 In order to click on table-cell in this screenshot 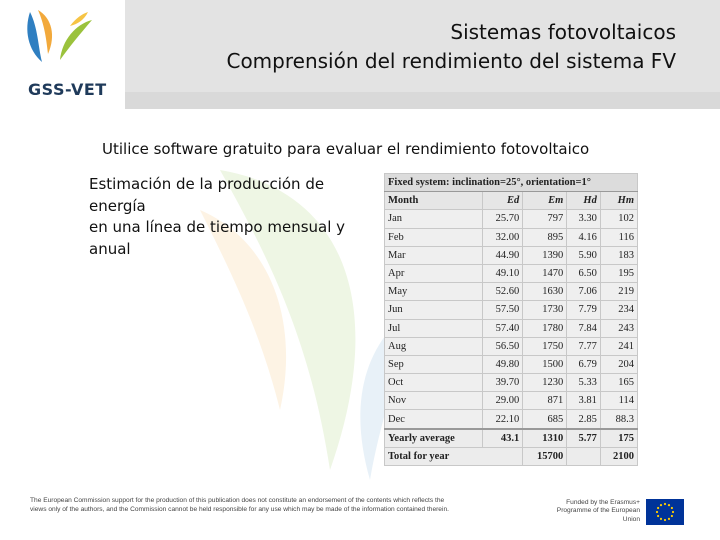, I will do `click(583, 456)`.